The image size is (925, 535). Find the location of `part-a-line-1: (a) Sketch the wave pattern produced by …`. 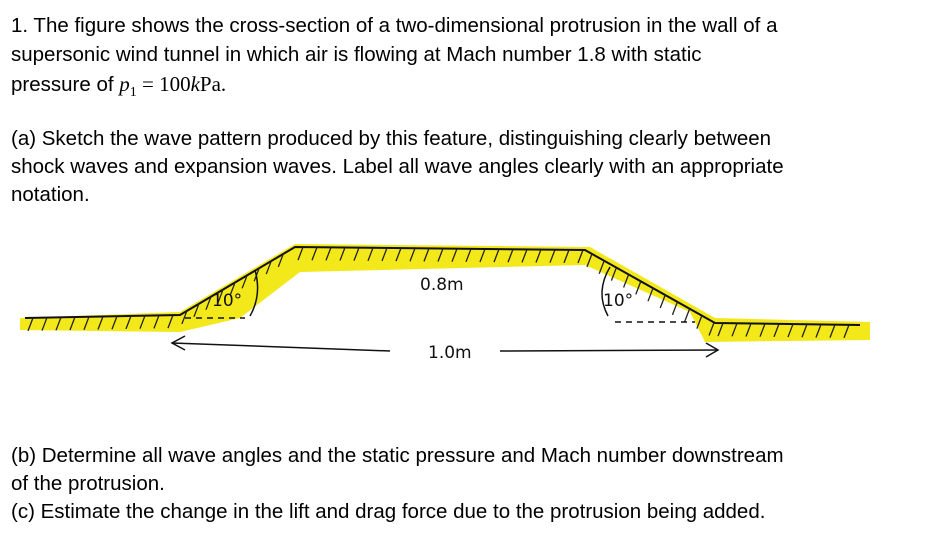

part-a-line-1: (a) Sketch the wave pattern produced by … is located at coordinates (391, 138).